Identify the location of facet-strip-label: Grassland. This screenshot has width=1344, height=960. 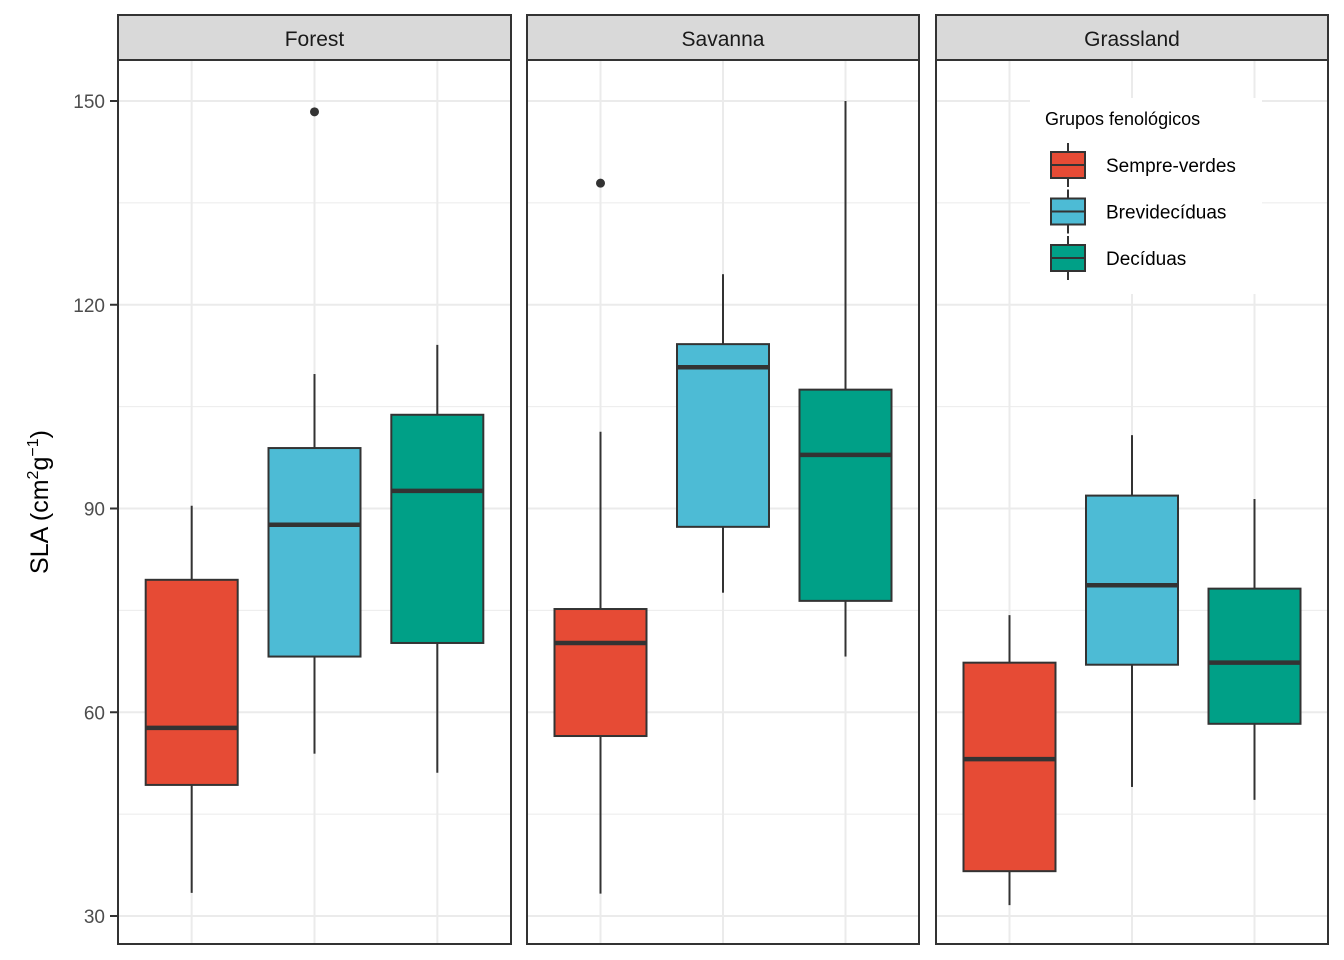
(1132, 39).